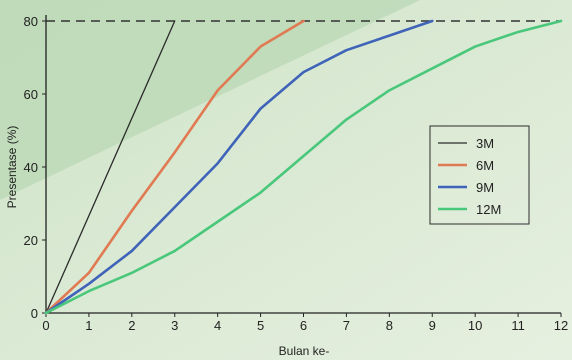 The image size is (572, 360). What do you see at coordinates (31, 240) in the screenshot?
I see `y-tick-label: 20` at bounding box center [31, 240].